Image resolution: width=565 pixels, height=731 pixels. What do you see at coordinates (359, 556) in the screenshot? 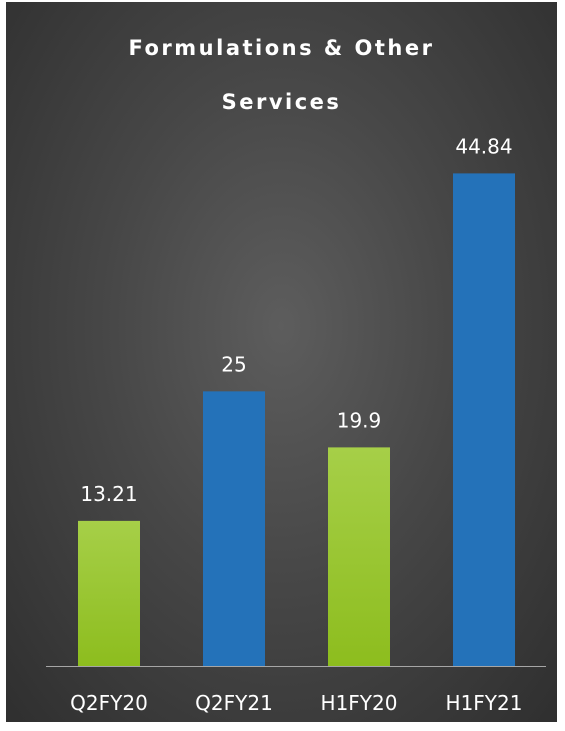
I see `bar-h1fy20` at bounding box center [359, 556].